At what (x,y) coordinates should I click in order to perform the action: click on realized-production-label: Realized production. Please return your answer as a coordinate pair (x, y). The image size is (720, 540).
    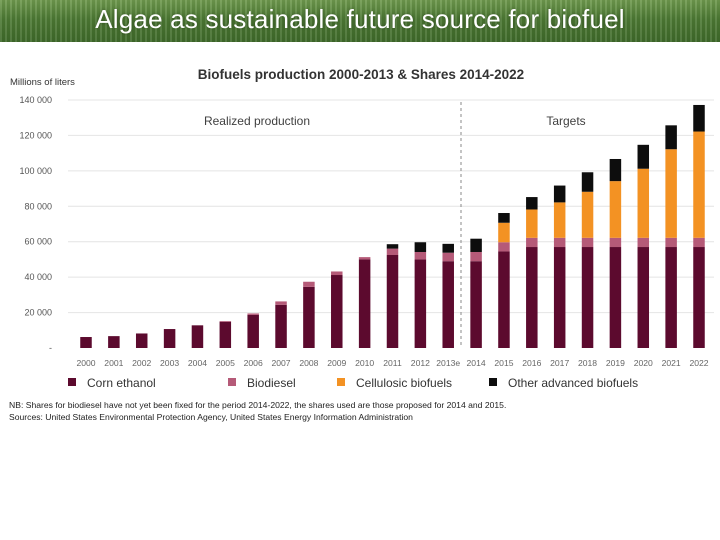
    Looking at the image, I should click on (257, 121).